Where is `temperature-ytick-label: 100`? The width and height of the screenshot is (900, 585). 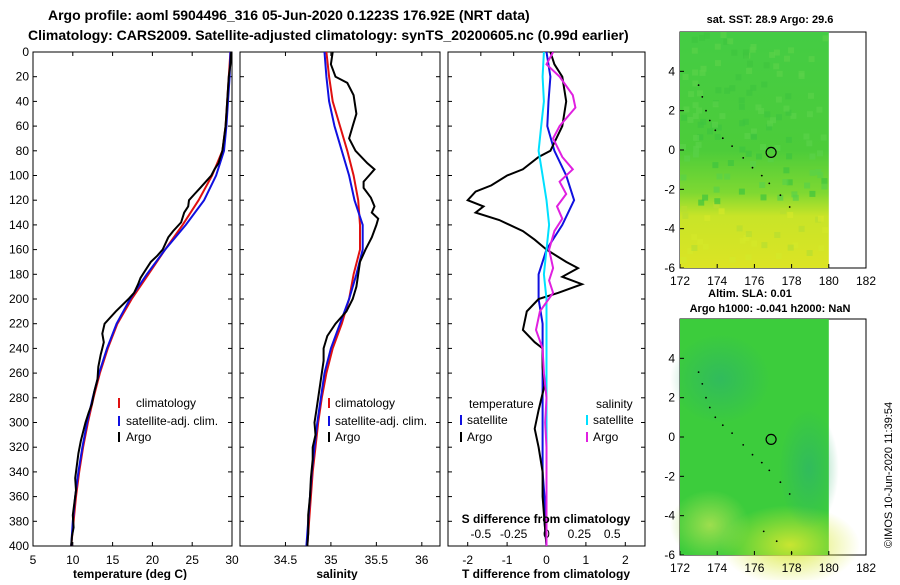
temperature-ytick-label: 100 is located at coordinates (19, 176).